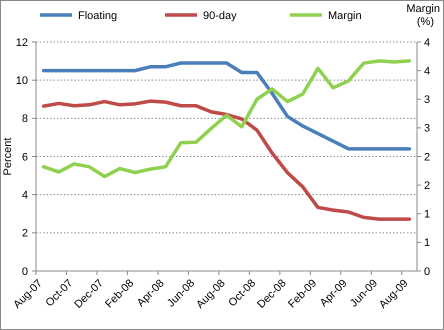  I want to click on y-tick-label: 2, so click(25, 234).